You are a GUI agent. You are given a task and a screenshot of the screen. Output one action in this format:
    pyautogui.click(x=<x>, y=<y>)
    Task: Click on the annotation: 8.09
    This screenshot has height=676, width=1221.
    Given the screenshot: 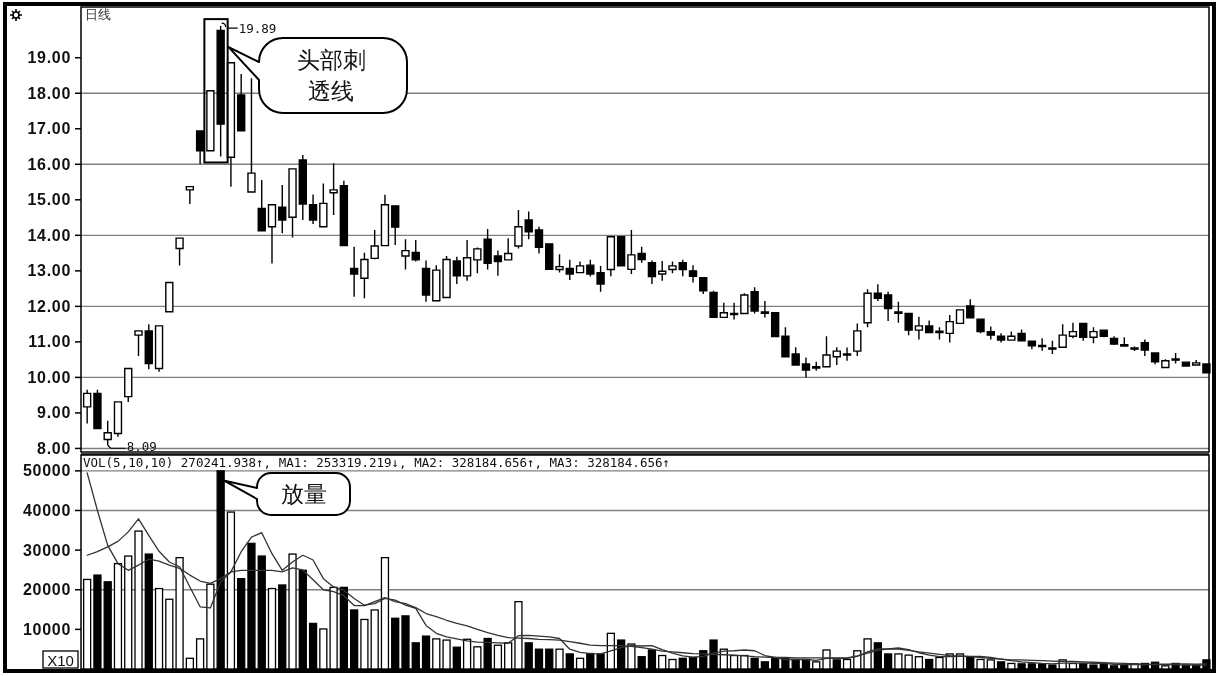 What is the action you would take?
    pyautogui.click(x=141, y=447)
    